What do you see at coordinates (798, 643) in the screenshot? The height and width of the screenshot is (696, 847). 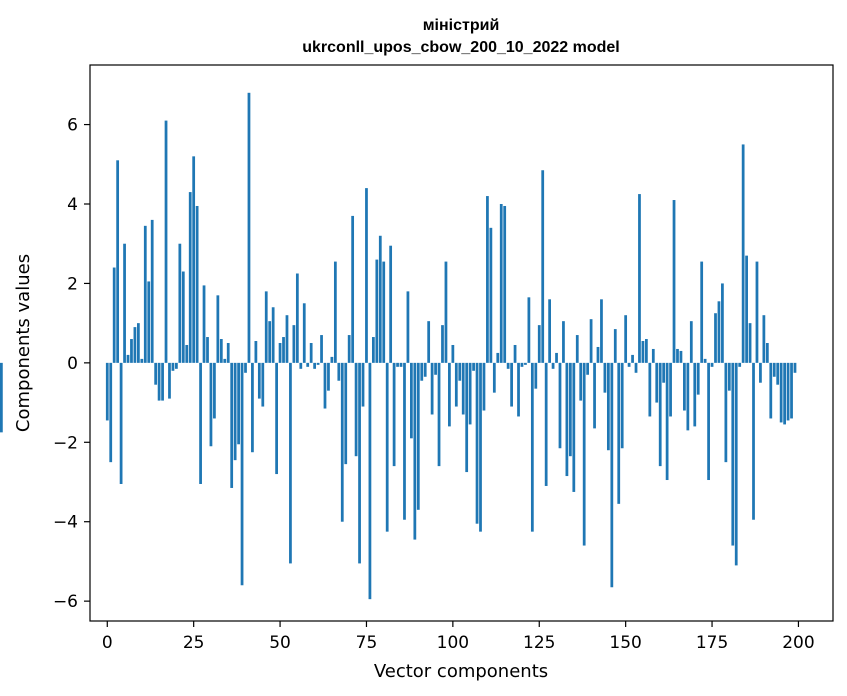 I see `x-tick-label: 200` at bounding box center [798, 643].